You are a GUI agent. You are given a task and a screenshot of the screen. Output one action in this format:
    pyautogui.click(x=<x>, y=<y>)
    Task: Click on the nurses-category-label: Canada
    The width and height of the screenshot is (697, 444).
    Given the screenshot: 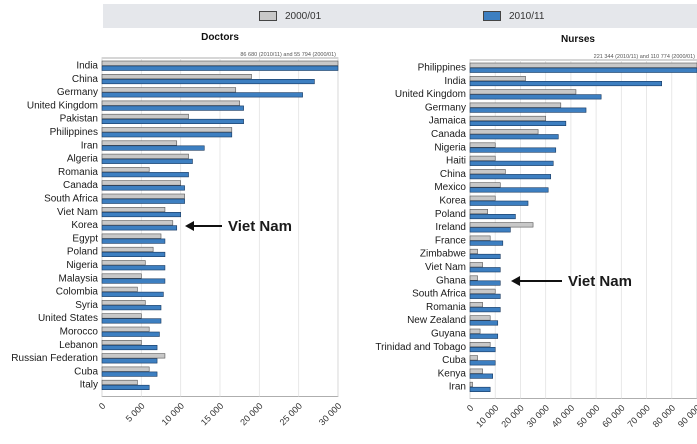 What is the action you would take?
    pyautogui.click(x=448, y=134)
    